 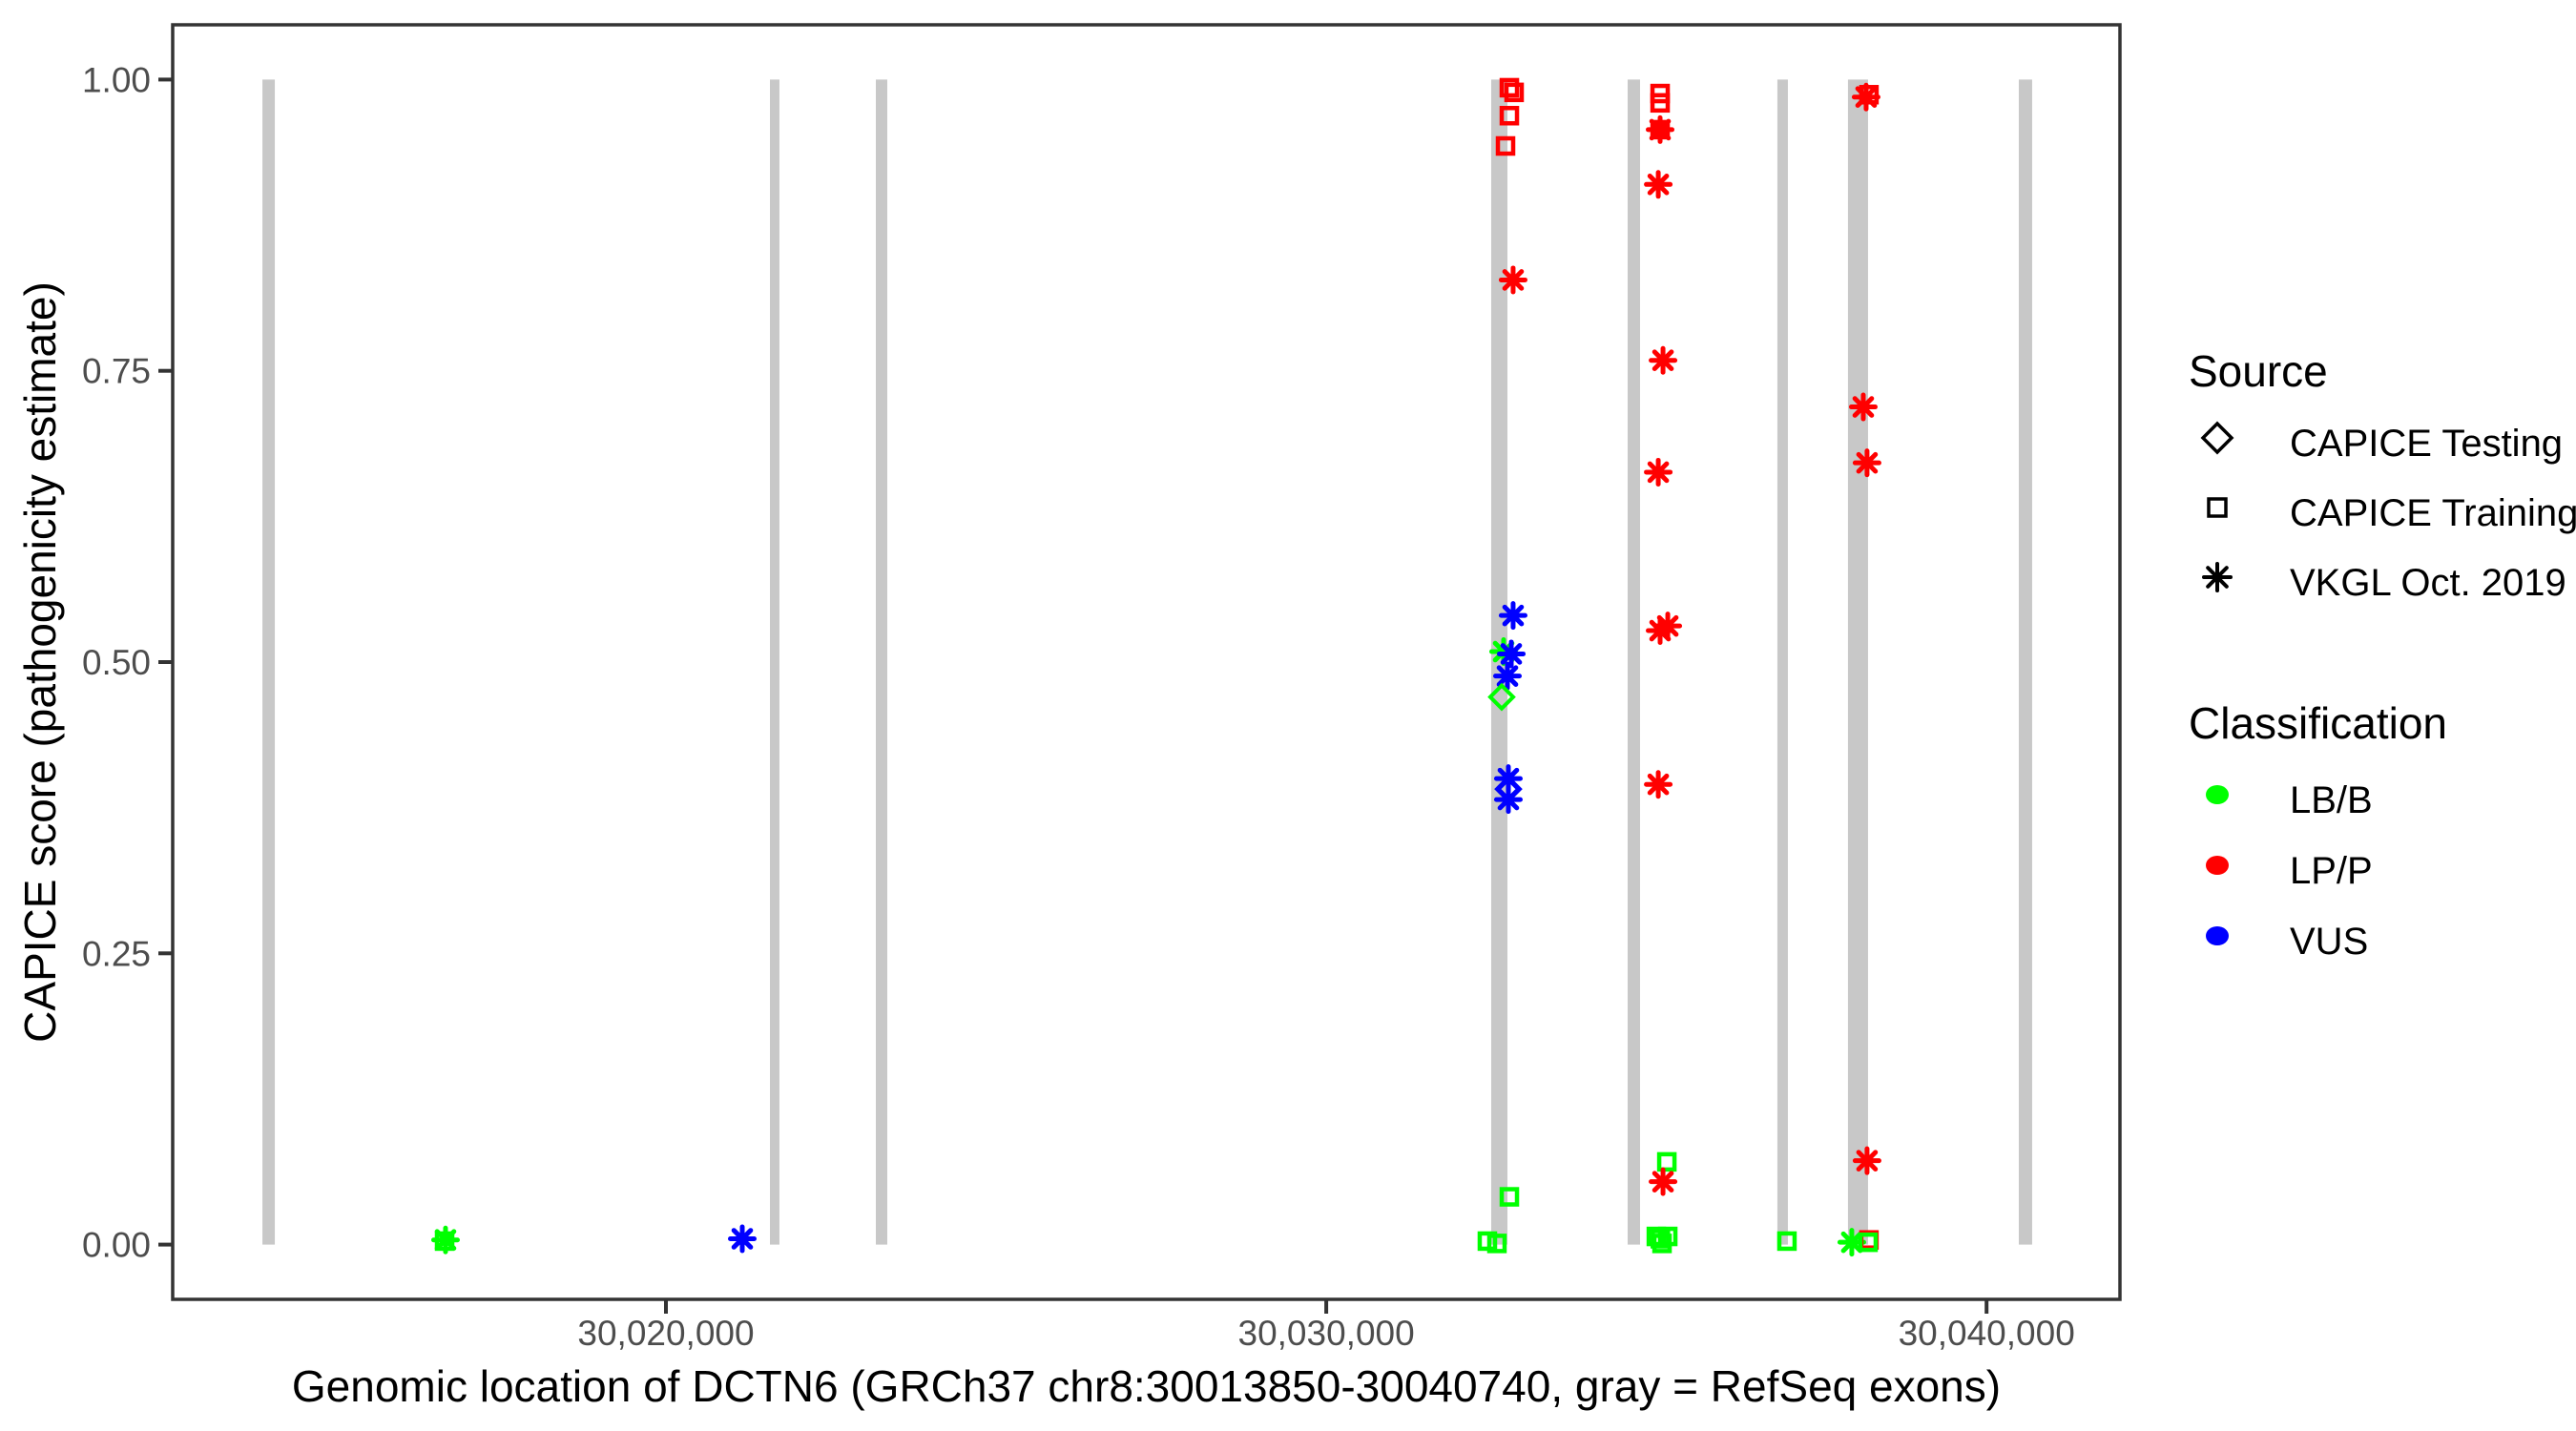 What do you see at coordinates (2258, 371) in the screenshot?
I see `legend-source-title: Source` at bounding box center [2258, 371].